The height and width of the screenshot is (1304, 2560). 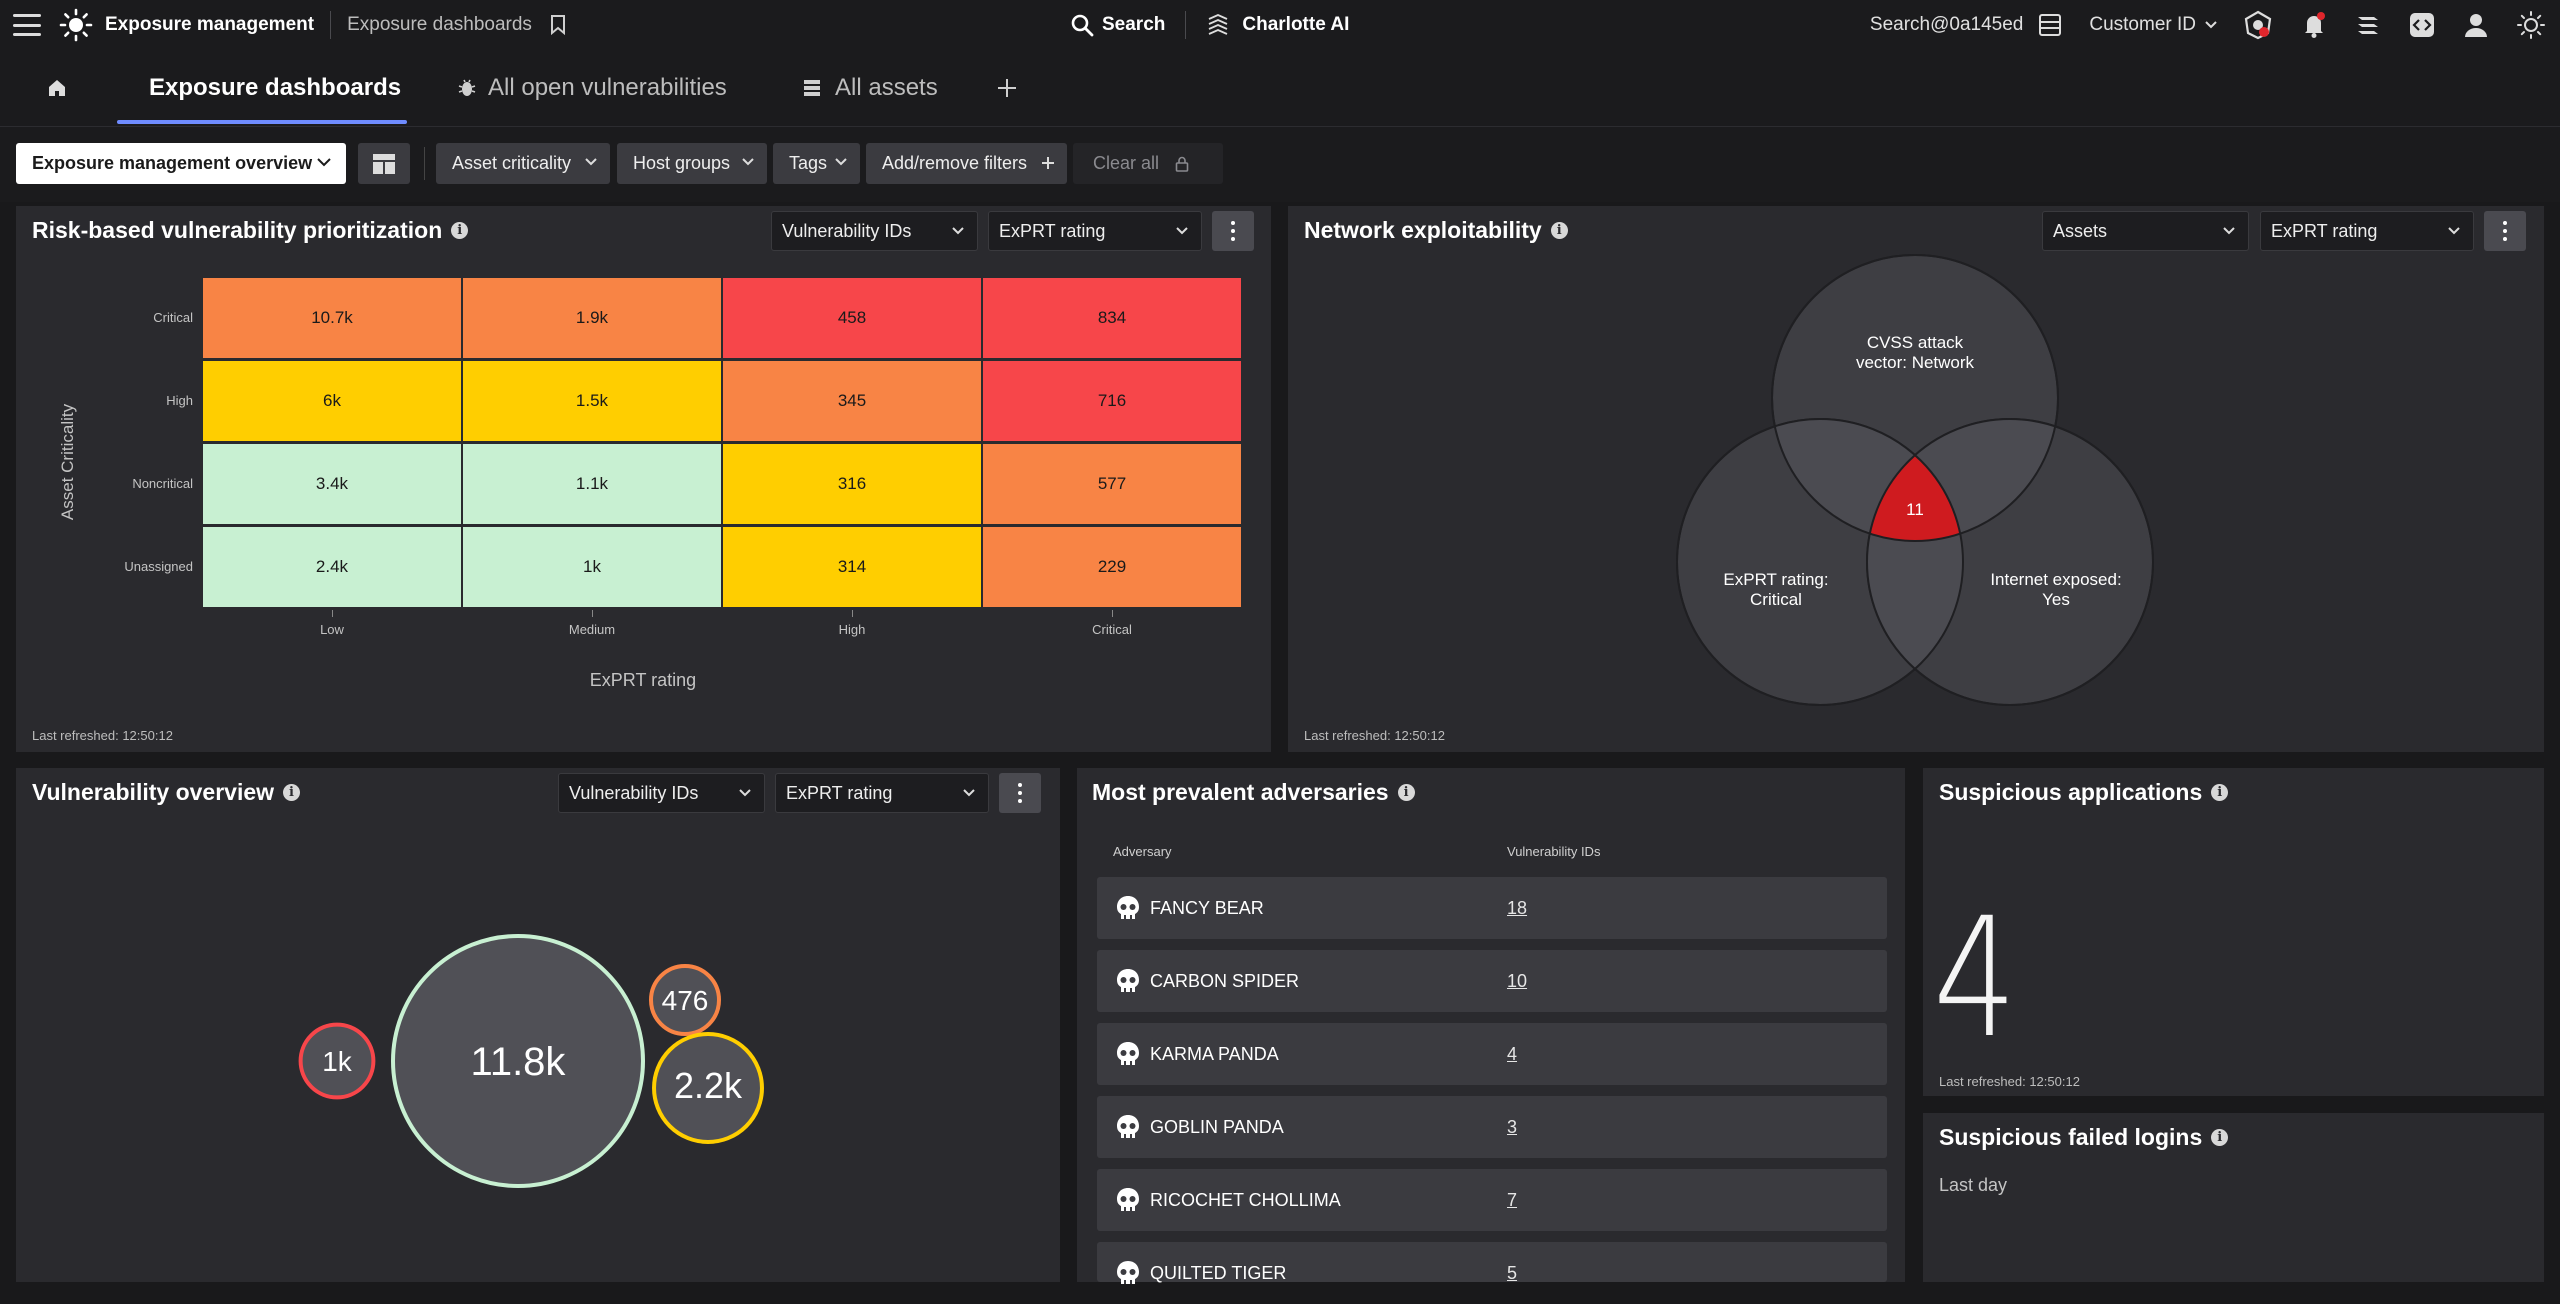 I want to click on home-tab, so click(x=57, y=88).